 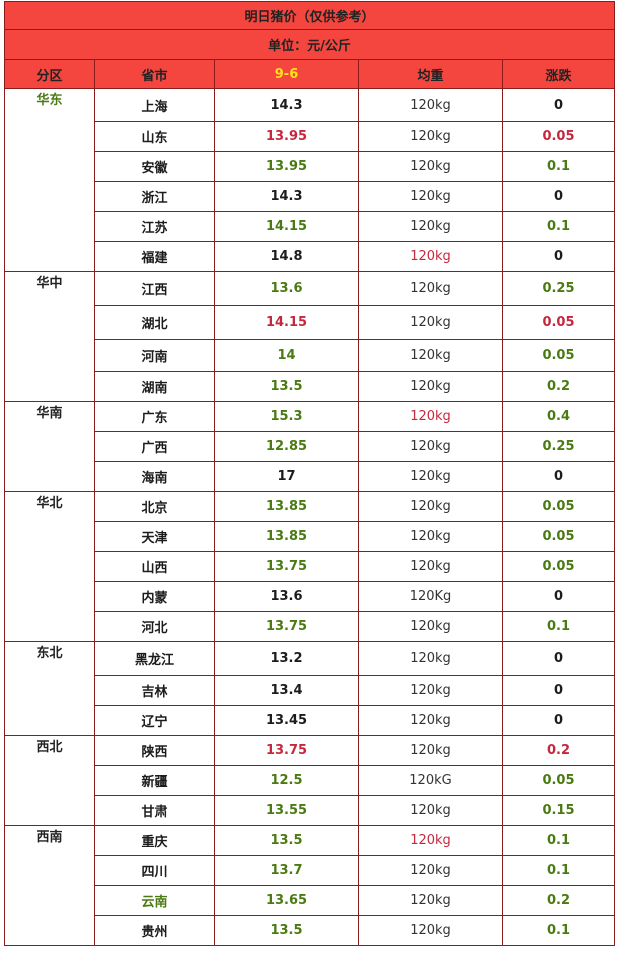 I want to click on table-row: 华中 江西 13.6 120kg 0.25, so click(x=309, y=336).